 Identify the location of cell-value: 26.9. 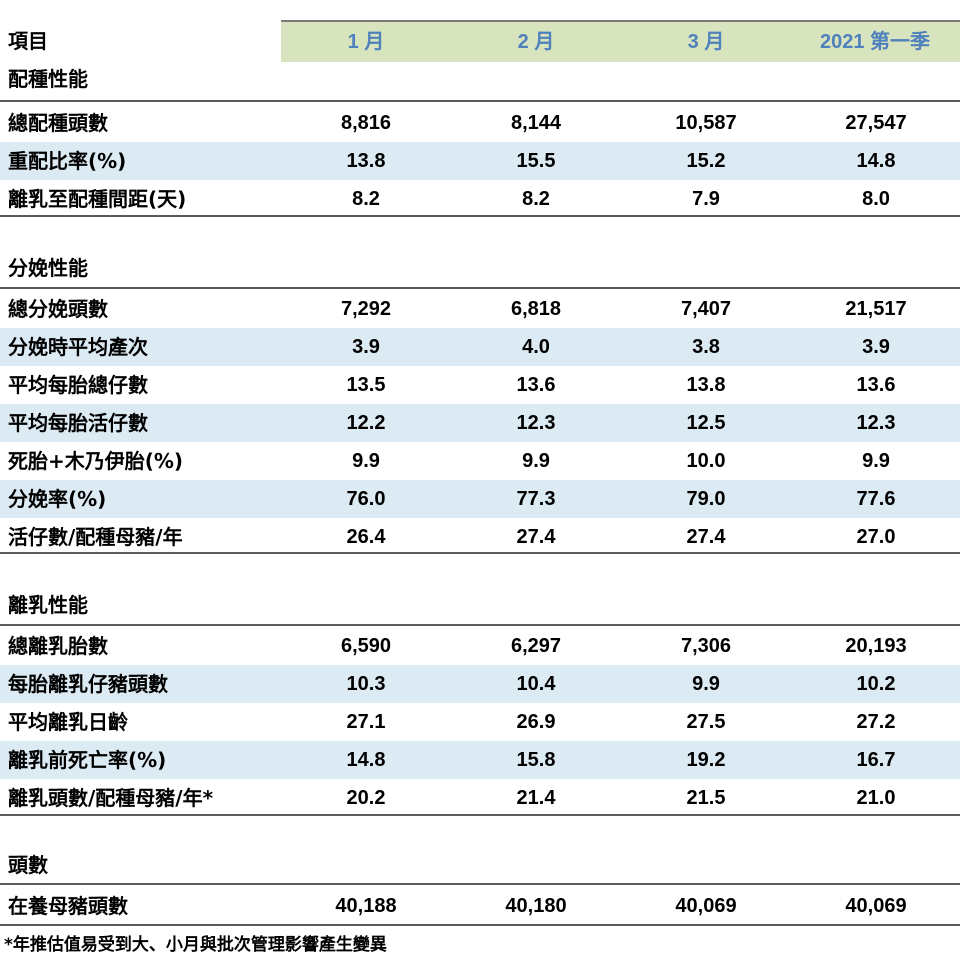
(536, 722).